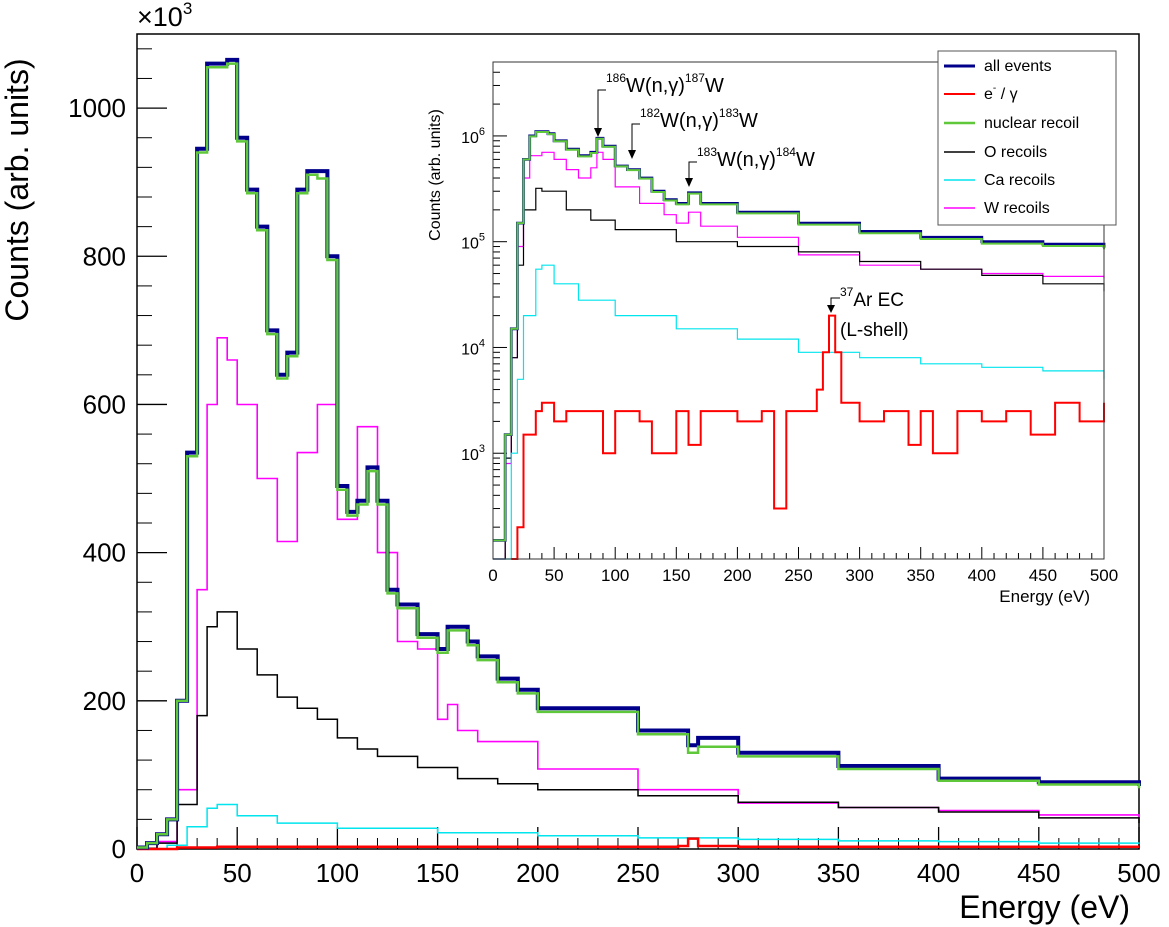 The height and width of the screenshot is (927, 1169). Describe the element at coordinates (938, 873) in the screenshot. I see `main-x-tick-label: 400` at that location.